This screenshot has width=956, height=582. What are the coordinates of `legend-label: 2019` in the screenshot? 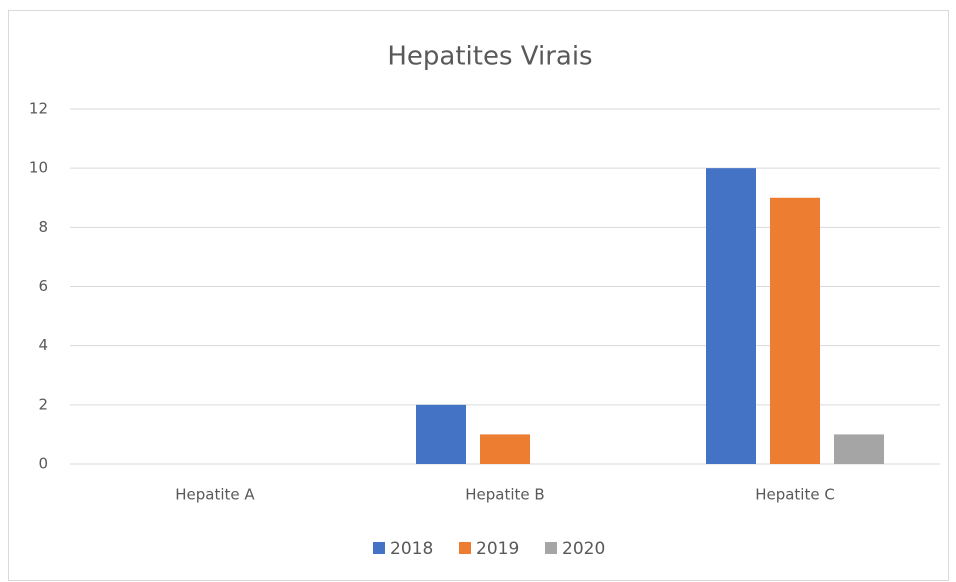 It's located at (497, 549).